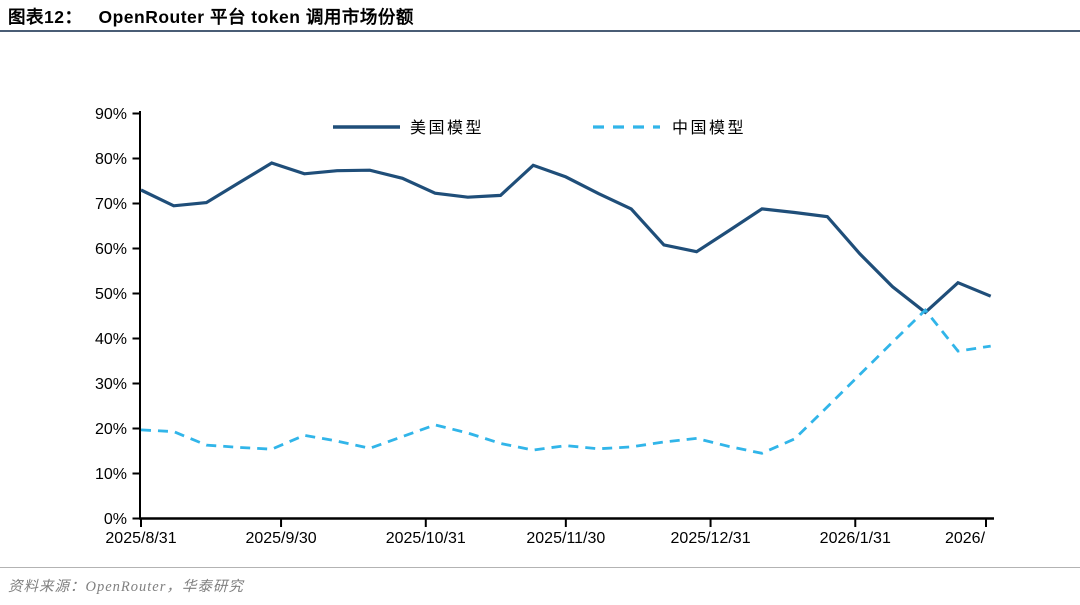 The width and height of the screenshot is (1080, 605). Describe the element at coordinates (45, 17) in the screenshot. I see `figure-number-label: 图表12：` at that location.